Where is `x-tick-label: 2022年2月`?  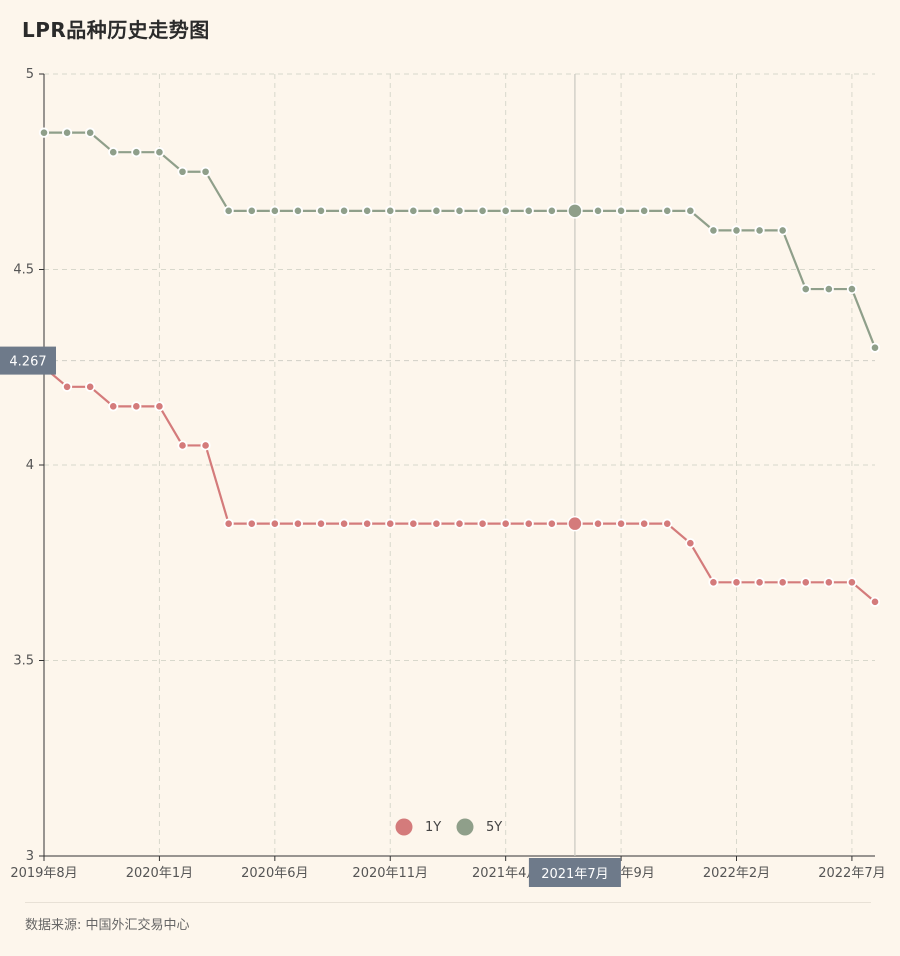
x-tick-label: 2022年2月 is located at coordinates (736, 873).